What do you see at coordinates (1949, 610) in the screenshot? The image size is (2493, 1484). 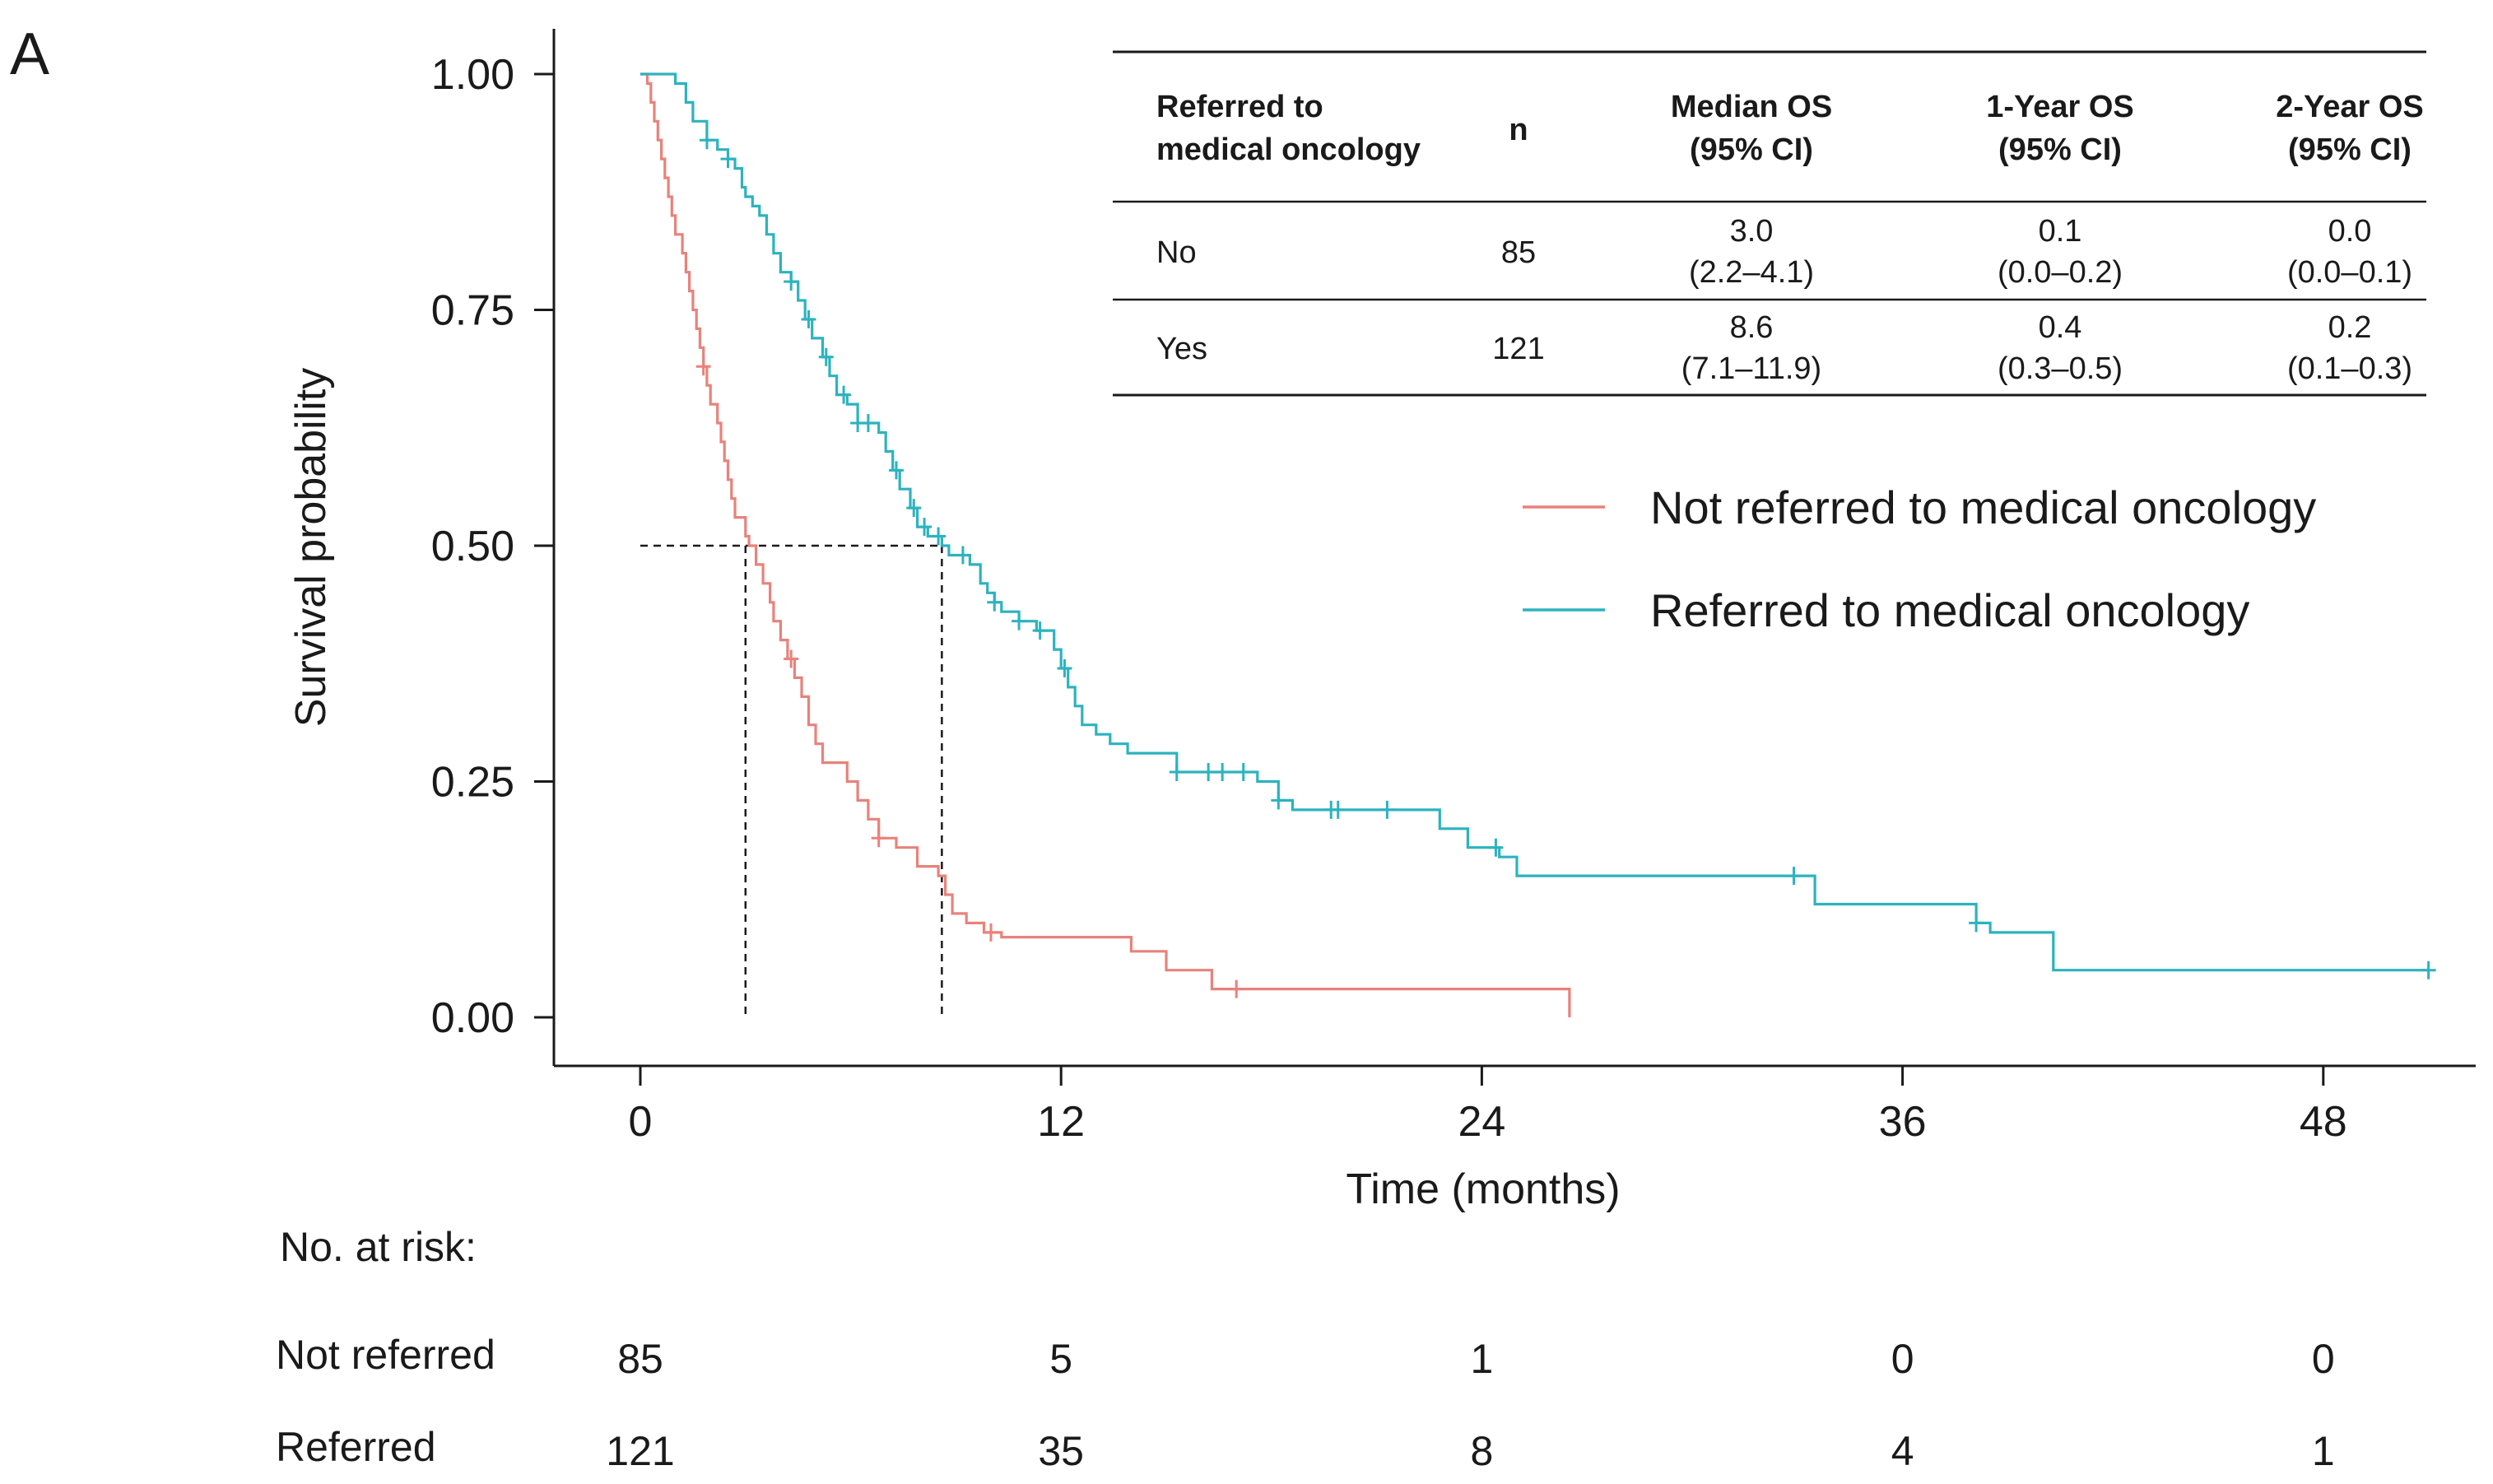 I see `legend-label: Referred to medical oncology` at bounding box center [1949, 610].